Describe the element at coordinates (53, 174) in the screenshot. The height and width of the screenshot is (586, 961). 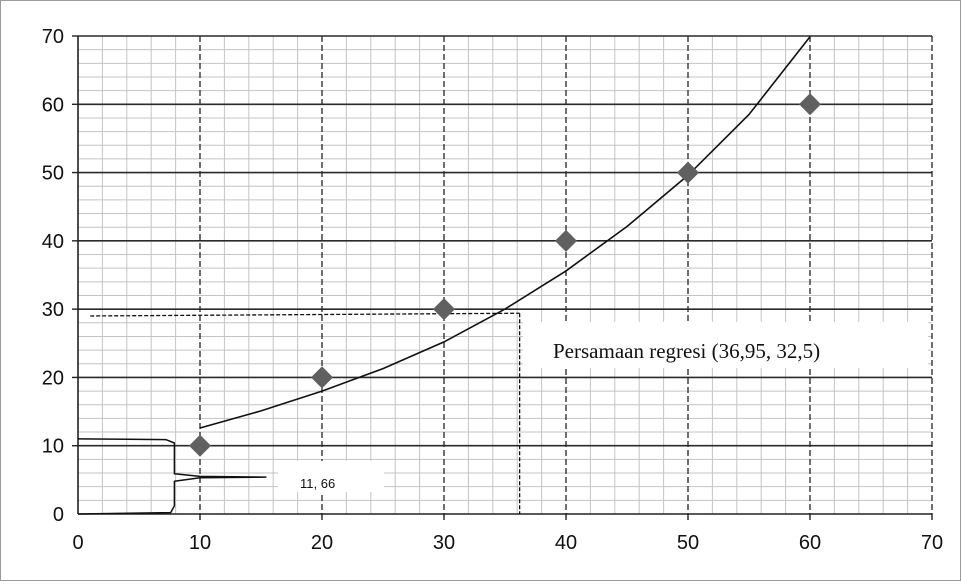
I see `y-tick-label: 50` at that location.